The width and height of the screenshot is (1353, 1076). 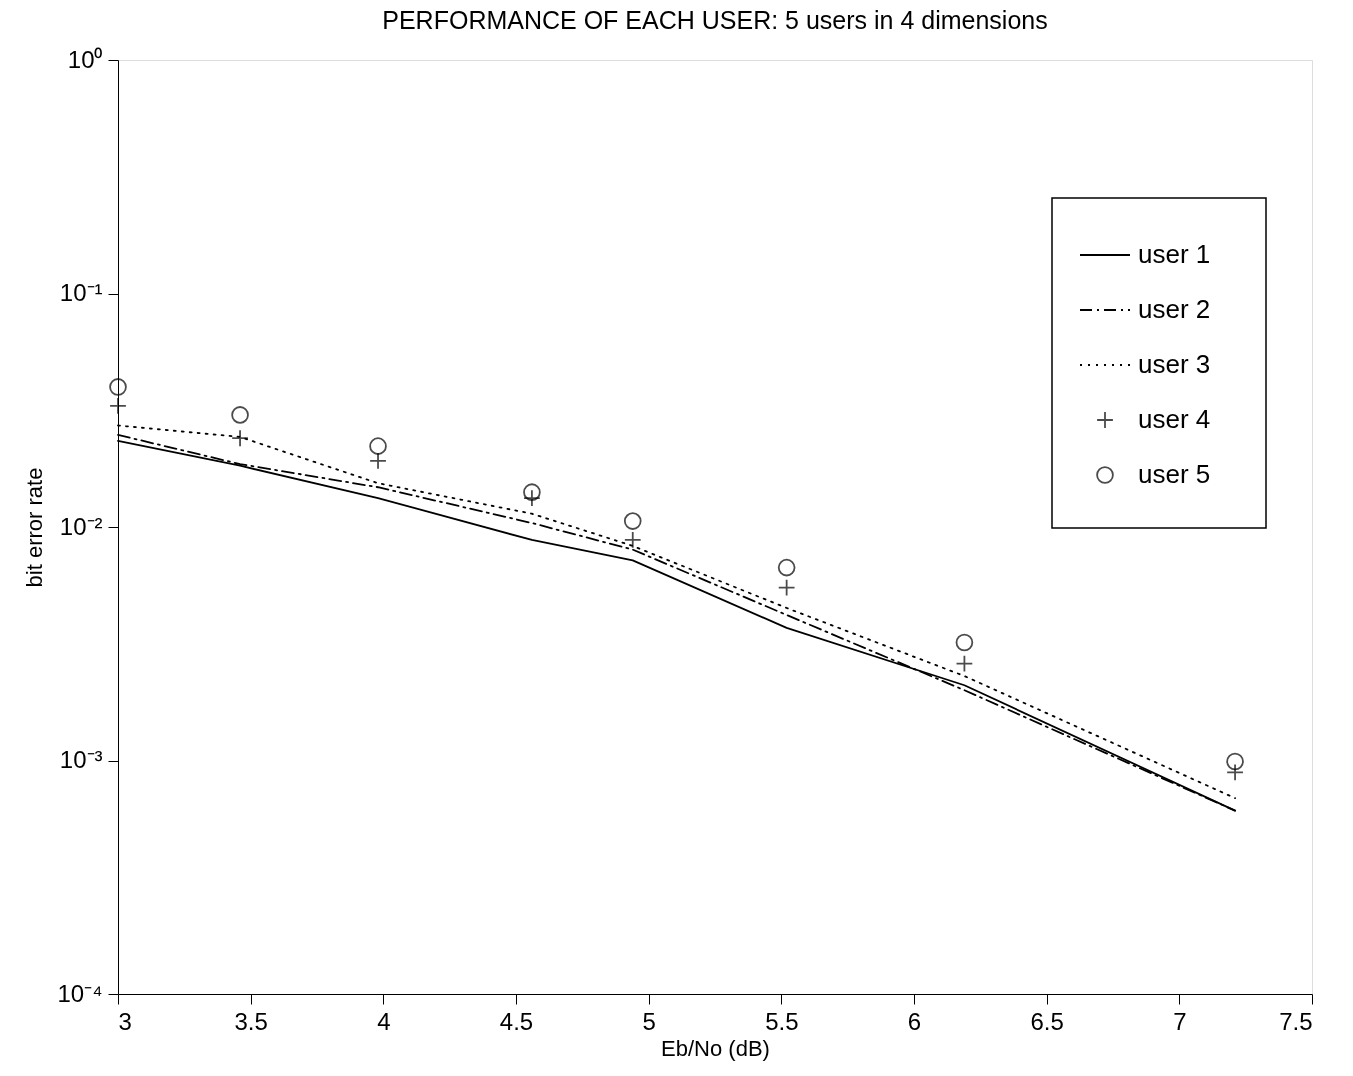 What do you see at coordinates (35, 527) in the screenshot?
I see `y-axis-title: bit error rate` at bounding box center [35, 527].